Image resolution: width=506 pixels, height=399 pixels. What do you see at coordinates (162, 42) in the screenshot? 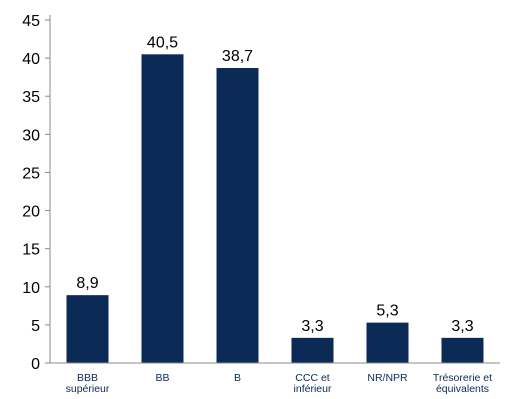
I see `data-label: 40,5` at bounding box center [162, 42].